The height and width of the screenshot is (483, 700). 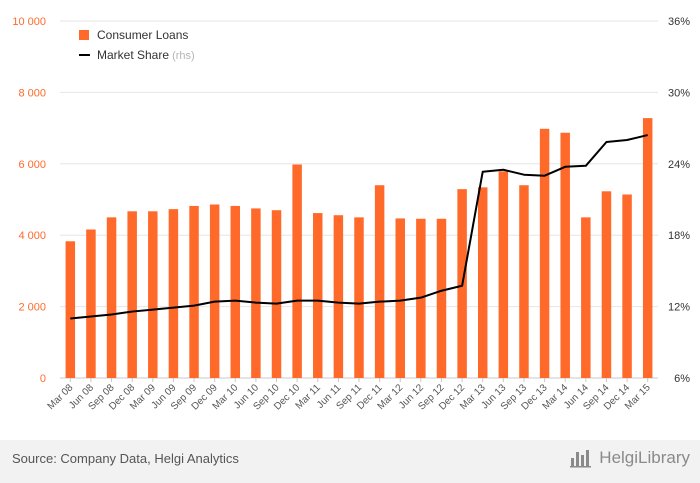 I want to click on legend-swatch-bar, so click(x=84, y=35).